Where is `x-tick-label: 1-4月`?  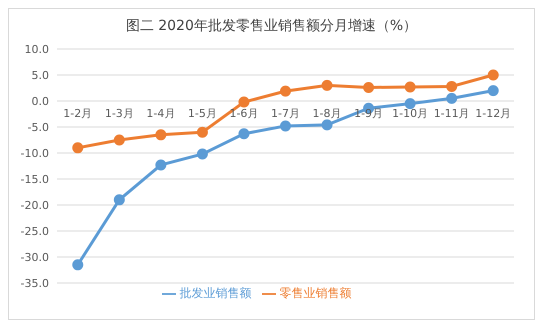 x-tick-label: 1-4月 is located at coordinates (161, 113).